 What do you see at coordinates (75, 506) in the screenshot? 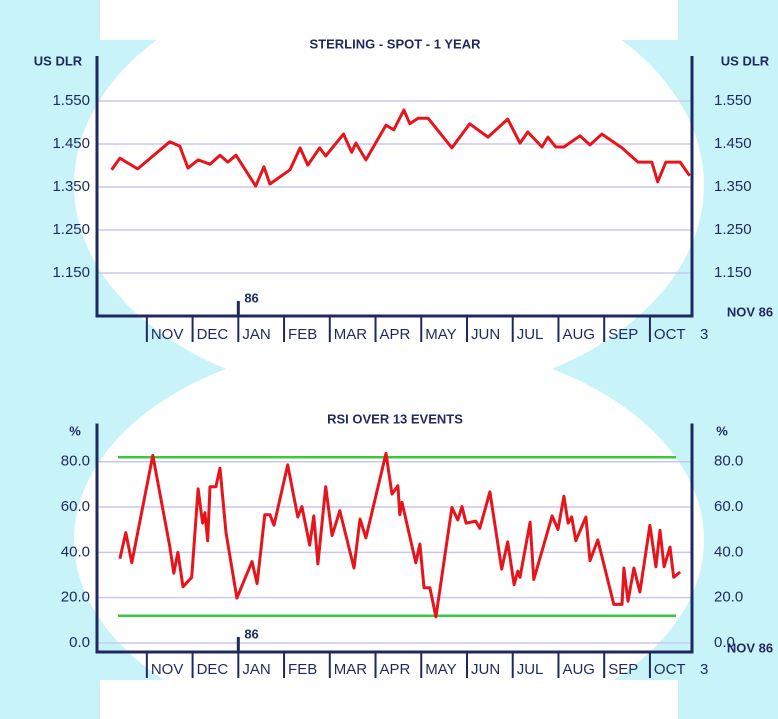
I see `y-tick-label: 60.0` at bounding box center [75, 506].